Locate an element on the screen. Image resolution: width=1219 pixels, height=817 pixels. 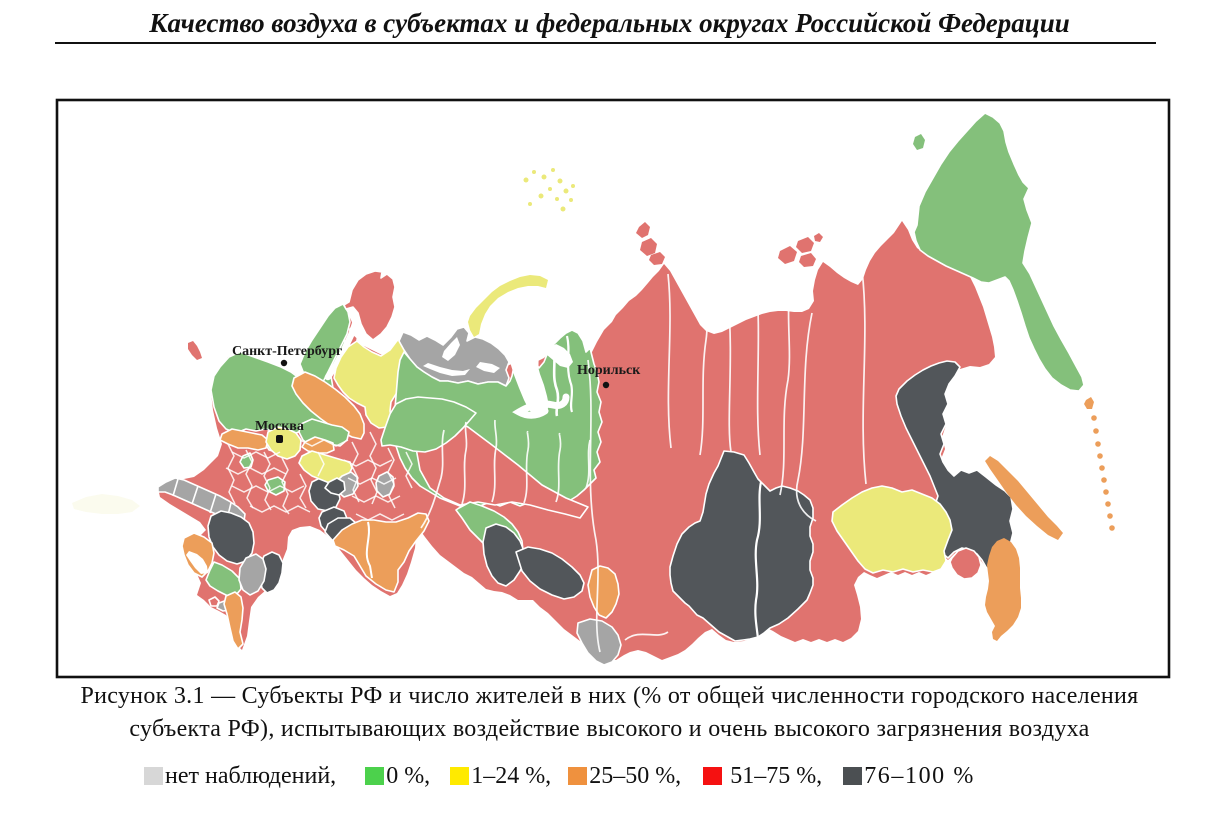
svg-text: Норильск is located at coordinates (609, 370).